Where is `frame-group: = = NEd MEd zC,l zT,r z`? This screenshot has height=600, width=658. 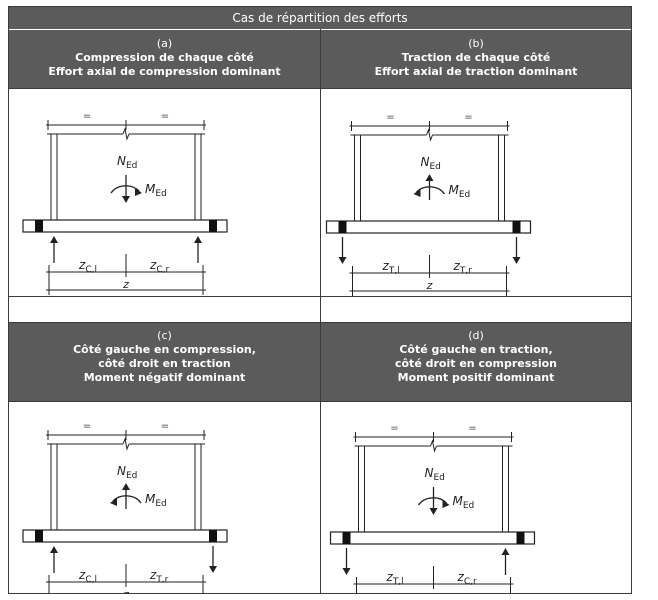 frame-group: = = NEd MEd zC,l zT,r z is located at coordinates (125, 507).